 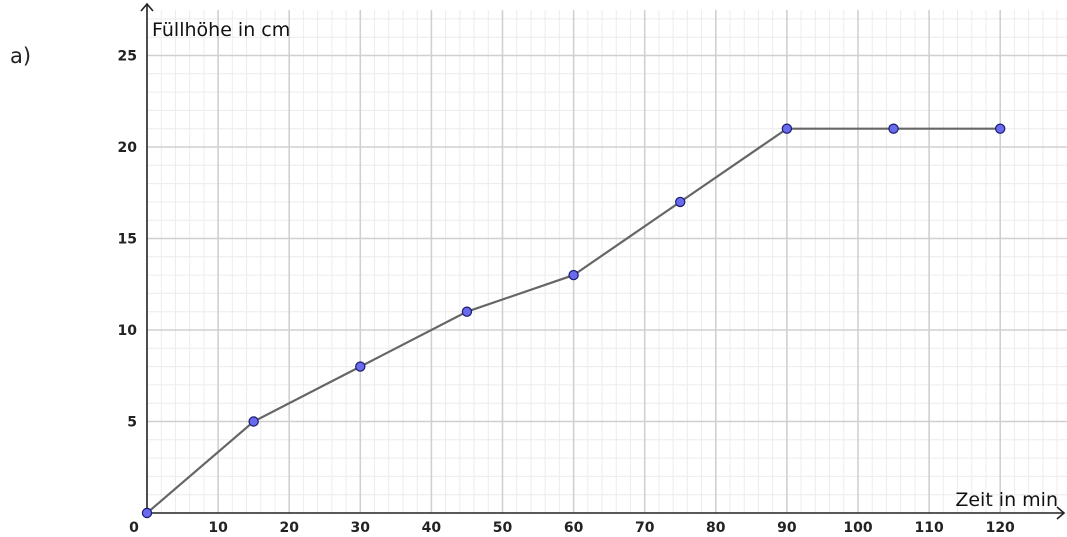 I want to click on x-axis-arrow, so click(x=1061, y=513).